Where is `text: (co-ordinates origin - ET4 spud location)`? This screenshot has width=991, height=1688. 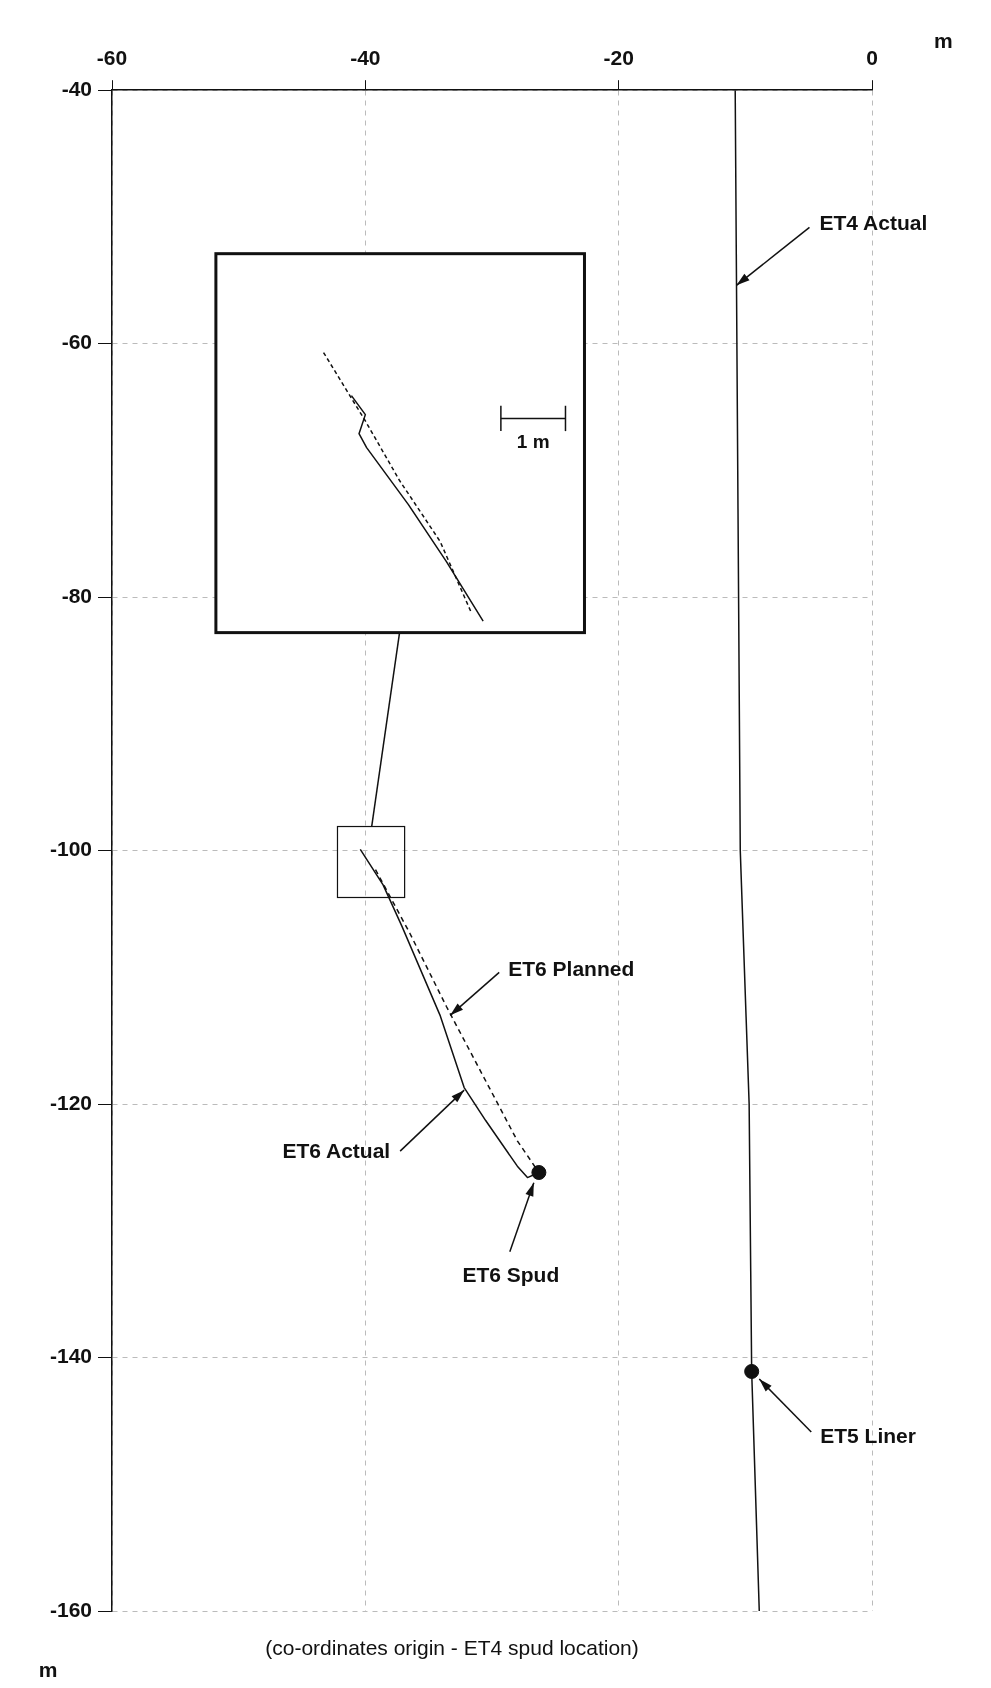 text: (co-ordinates origin - ET4 spud location) is located at coordinates (452, 1647).